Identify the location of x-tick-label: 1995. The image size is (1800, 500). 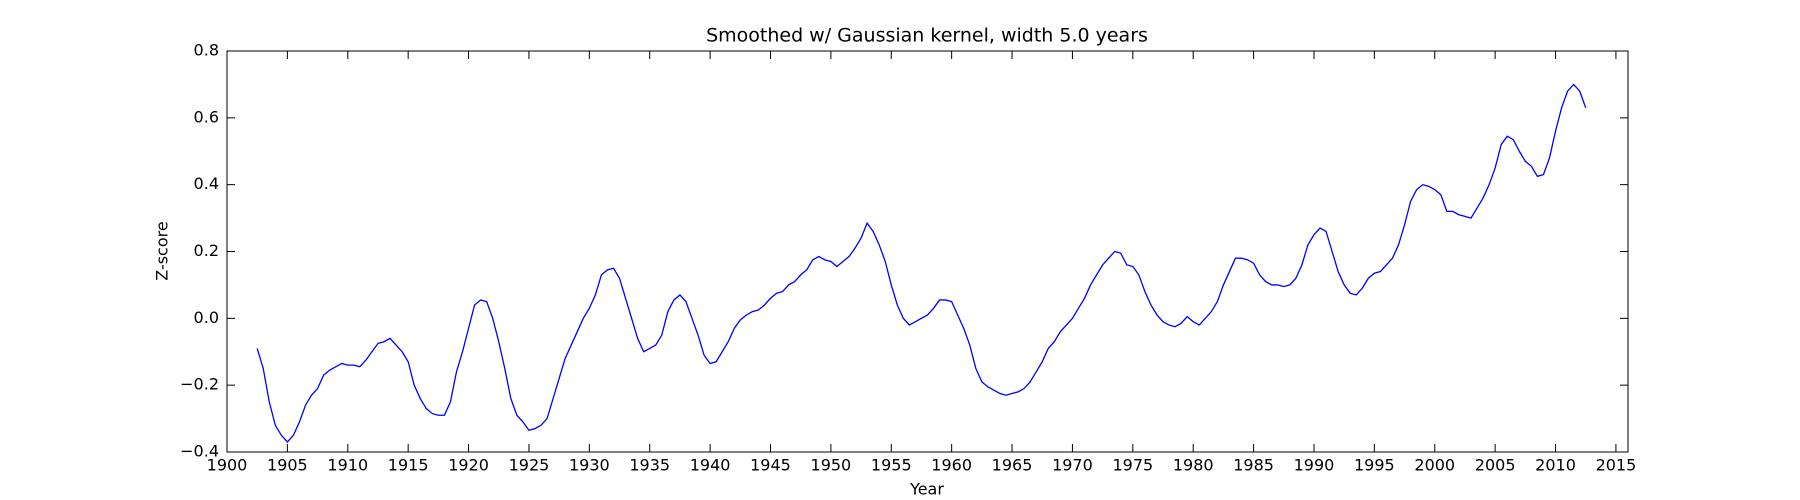
(1374, 465).